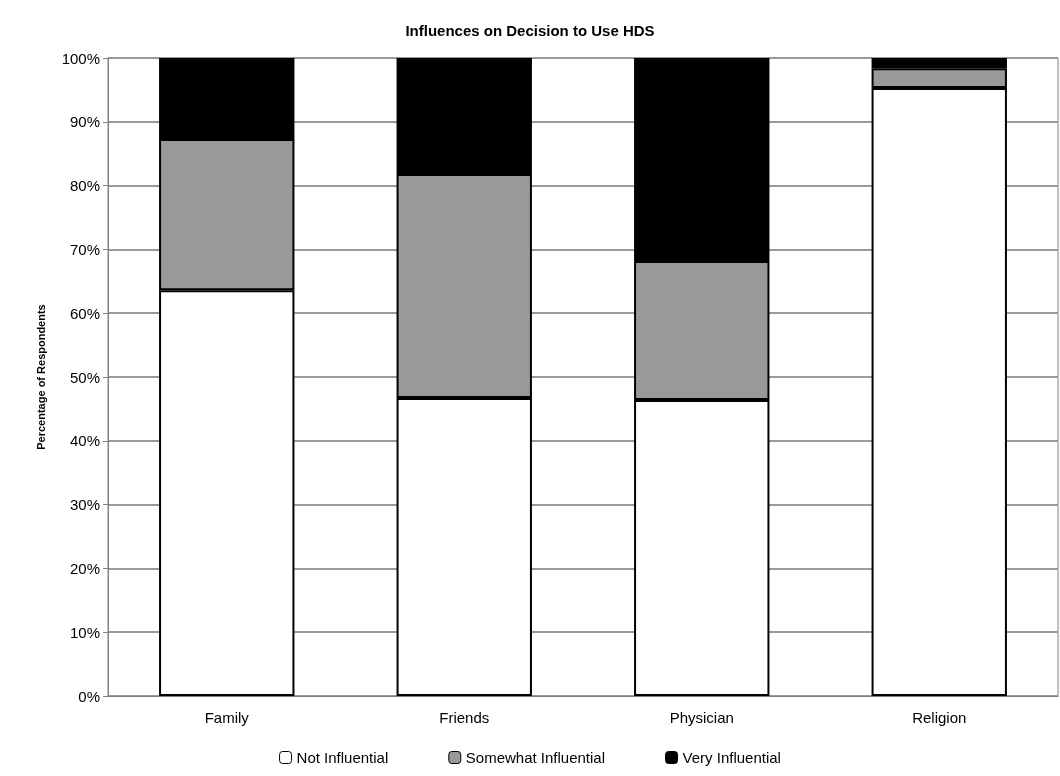 The image size is (1060, 776). I want to click on y-tick-label: 90%, so click(84, 122).